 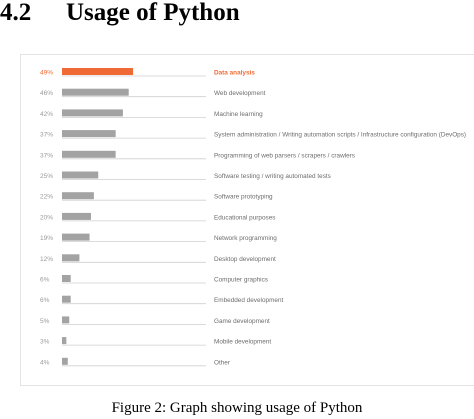 I want to click on value-label: 46%, so click(x=46, y=93).